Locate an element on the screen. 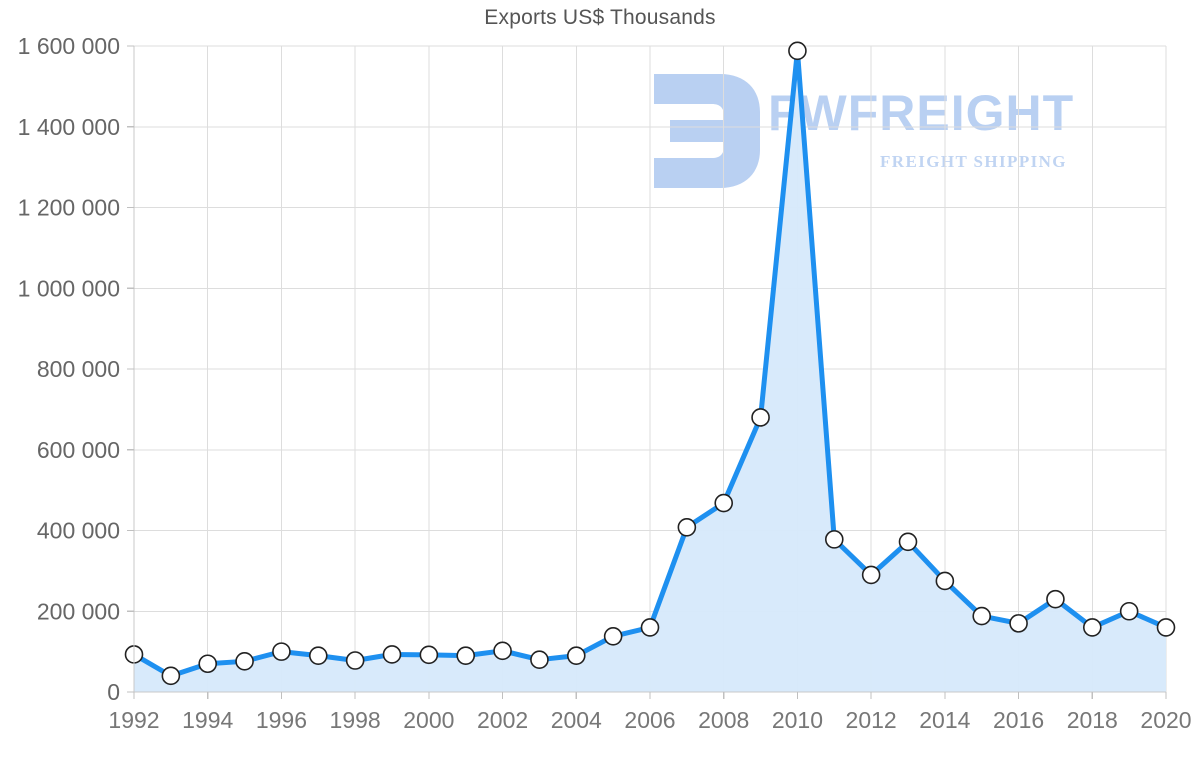 The width and height of the screenshot is (1200, 763). x-axis-tick-label: 2006 is located at coordinates (649, 720).